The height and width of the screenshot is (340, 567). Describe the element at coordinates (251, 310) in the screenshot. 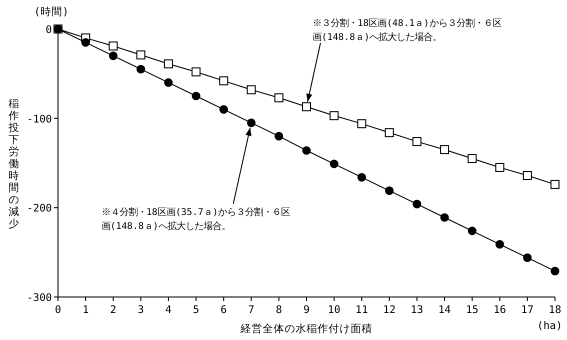

I see `x-tick-label: 7` at that location.